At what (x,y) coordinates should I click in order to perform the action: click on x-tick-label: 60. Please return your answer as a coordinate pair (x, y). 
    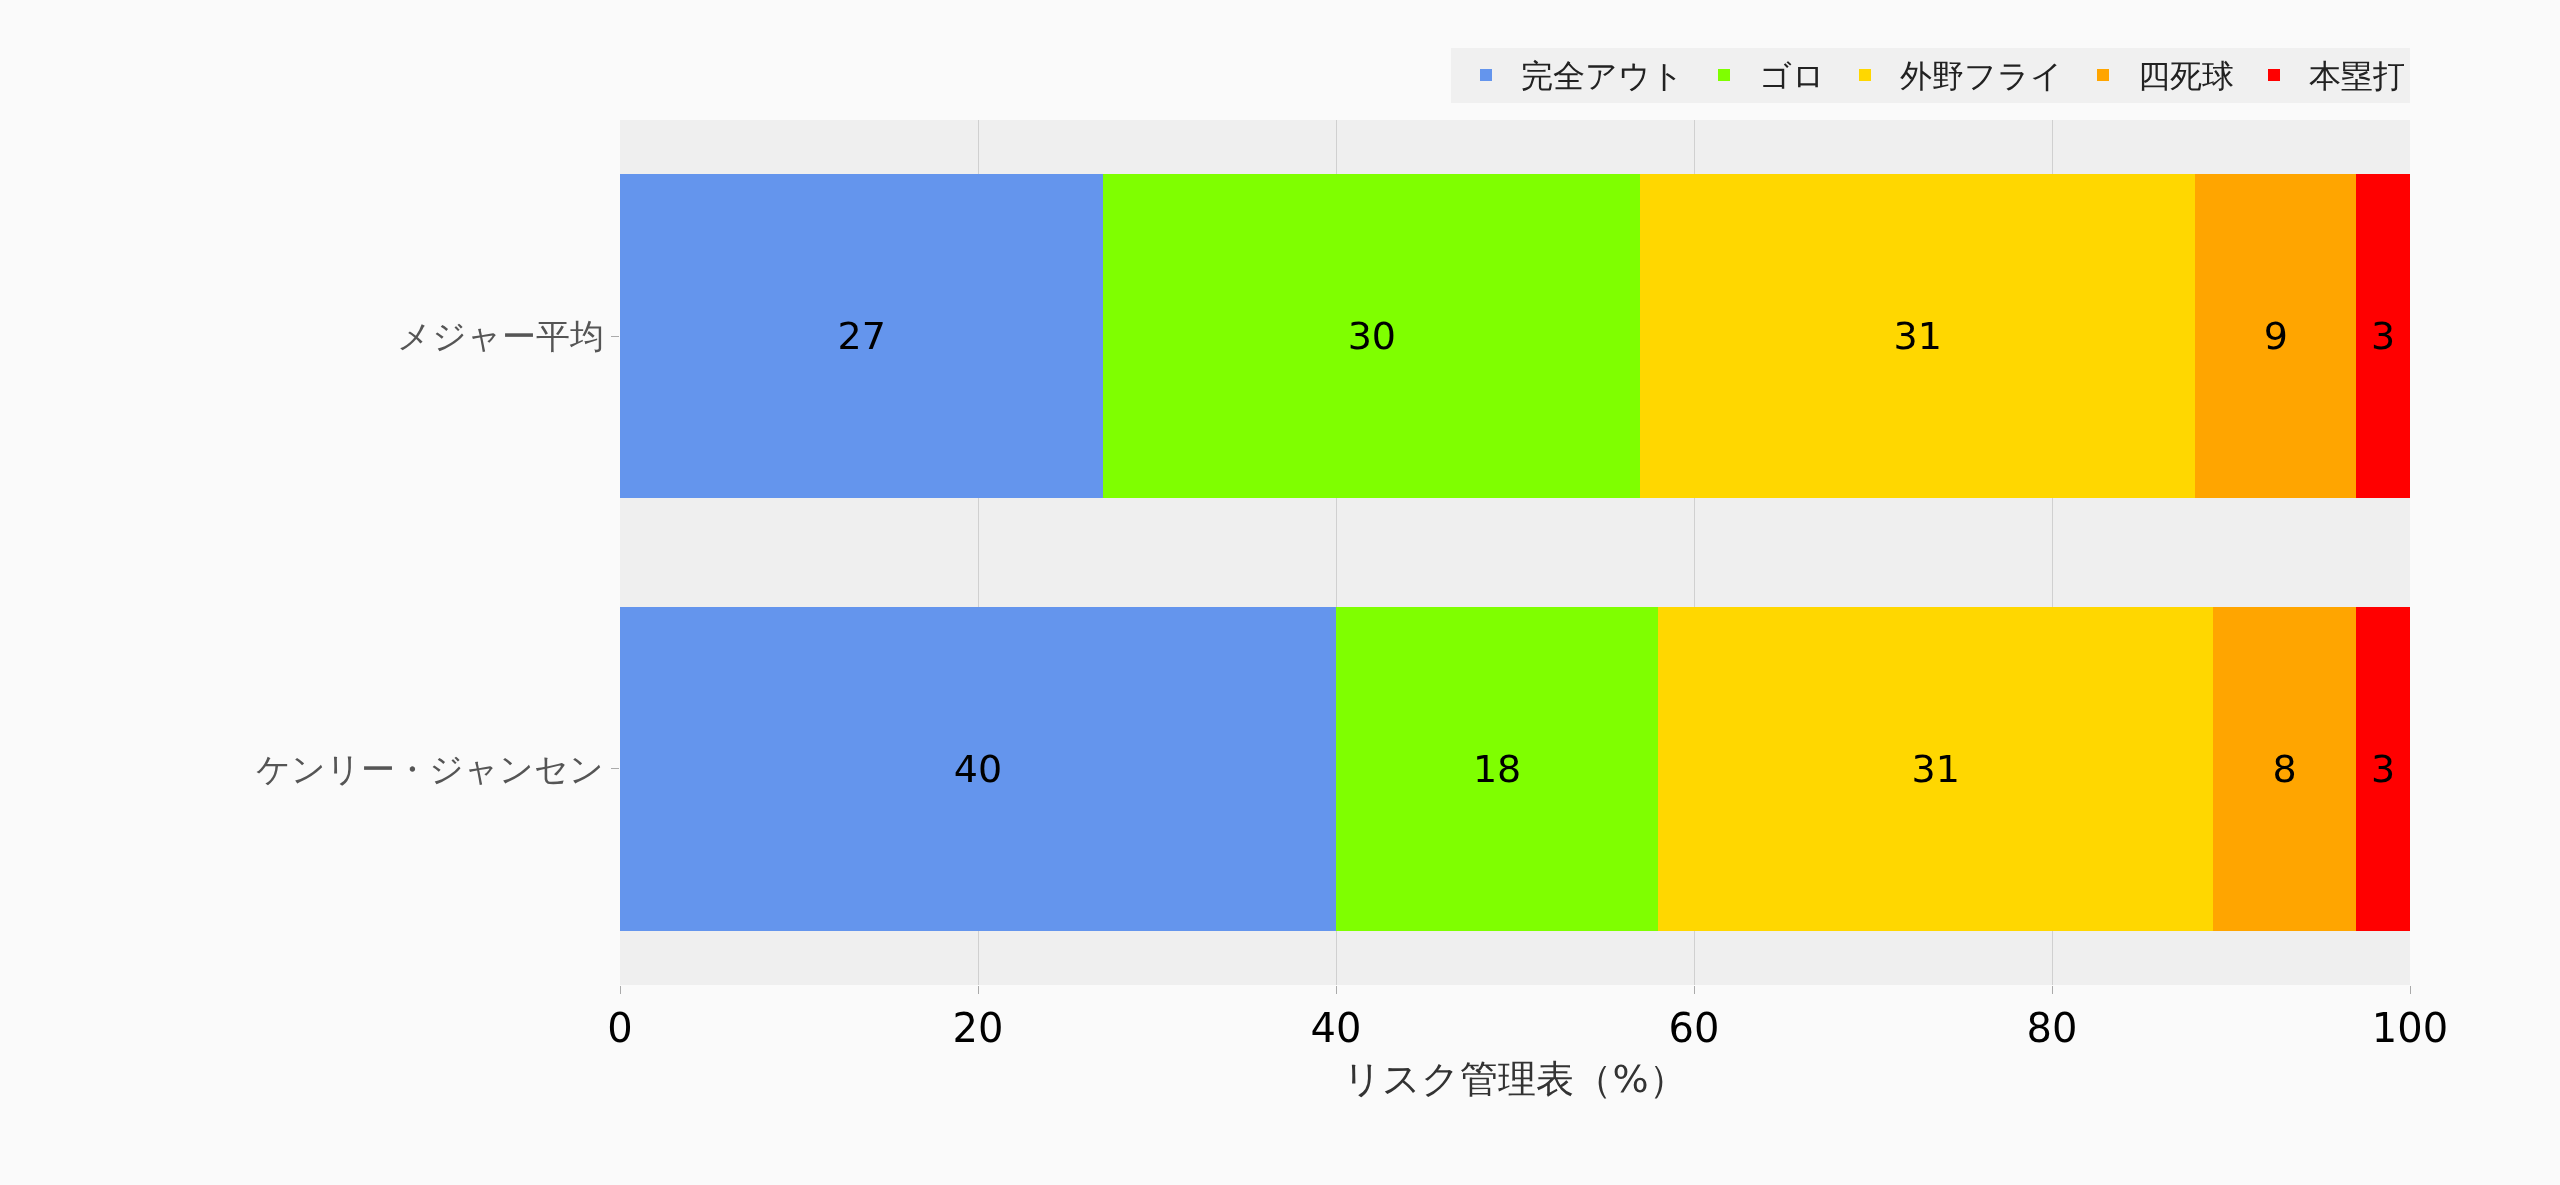
    Looking at the image, I should click on (1694, 1028).